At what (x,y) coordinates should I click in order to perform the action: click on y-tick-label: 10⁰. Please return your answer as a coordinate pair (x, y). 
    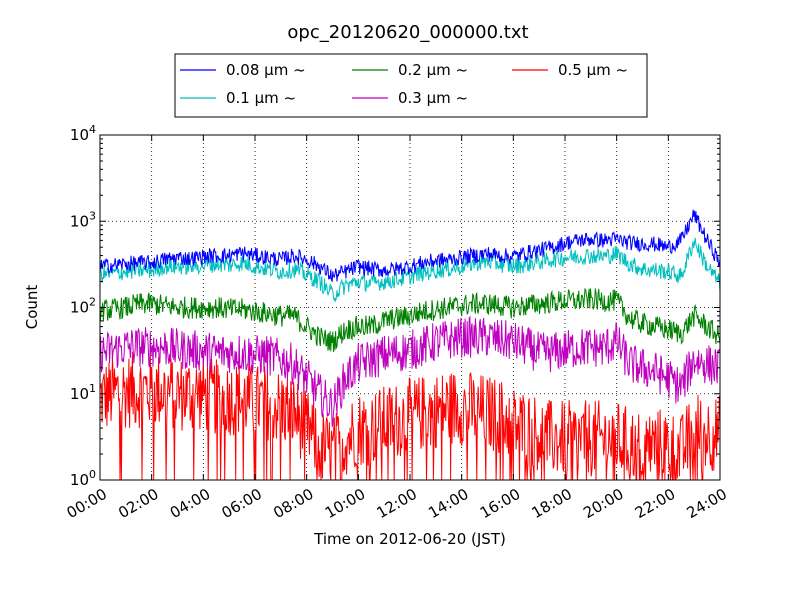
    Looking at the image, I should click on (83, 478).